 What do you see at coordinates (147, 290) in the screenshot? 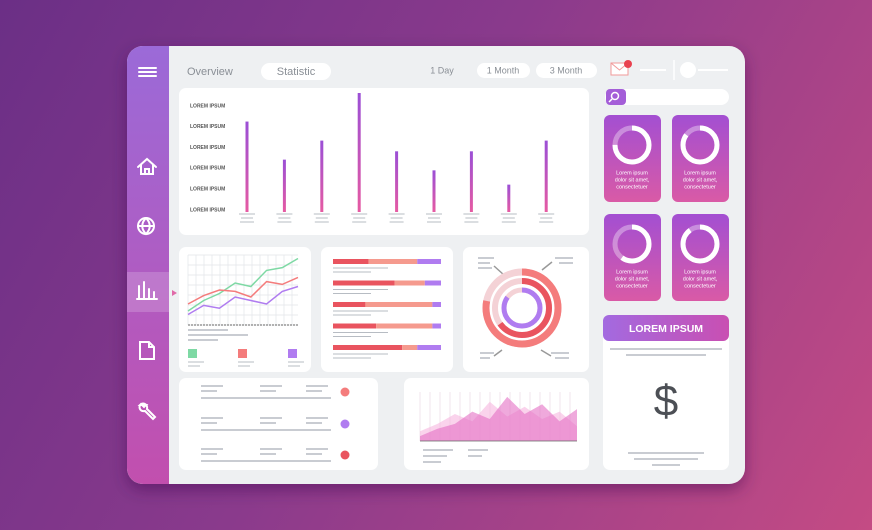
I see `chart-icon` at bounding box center [147, 290].